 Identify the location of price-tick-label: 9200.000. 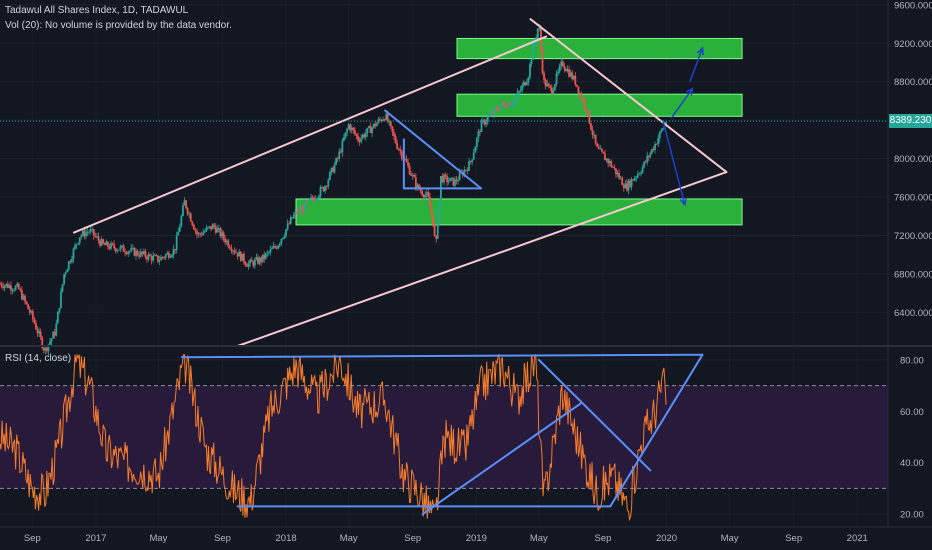
(913, 44).